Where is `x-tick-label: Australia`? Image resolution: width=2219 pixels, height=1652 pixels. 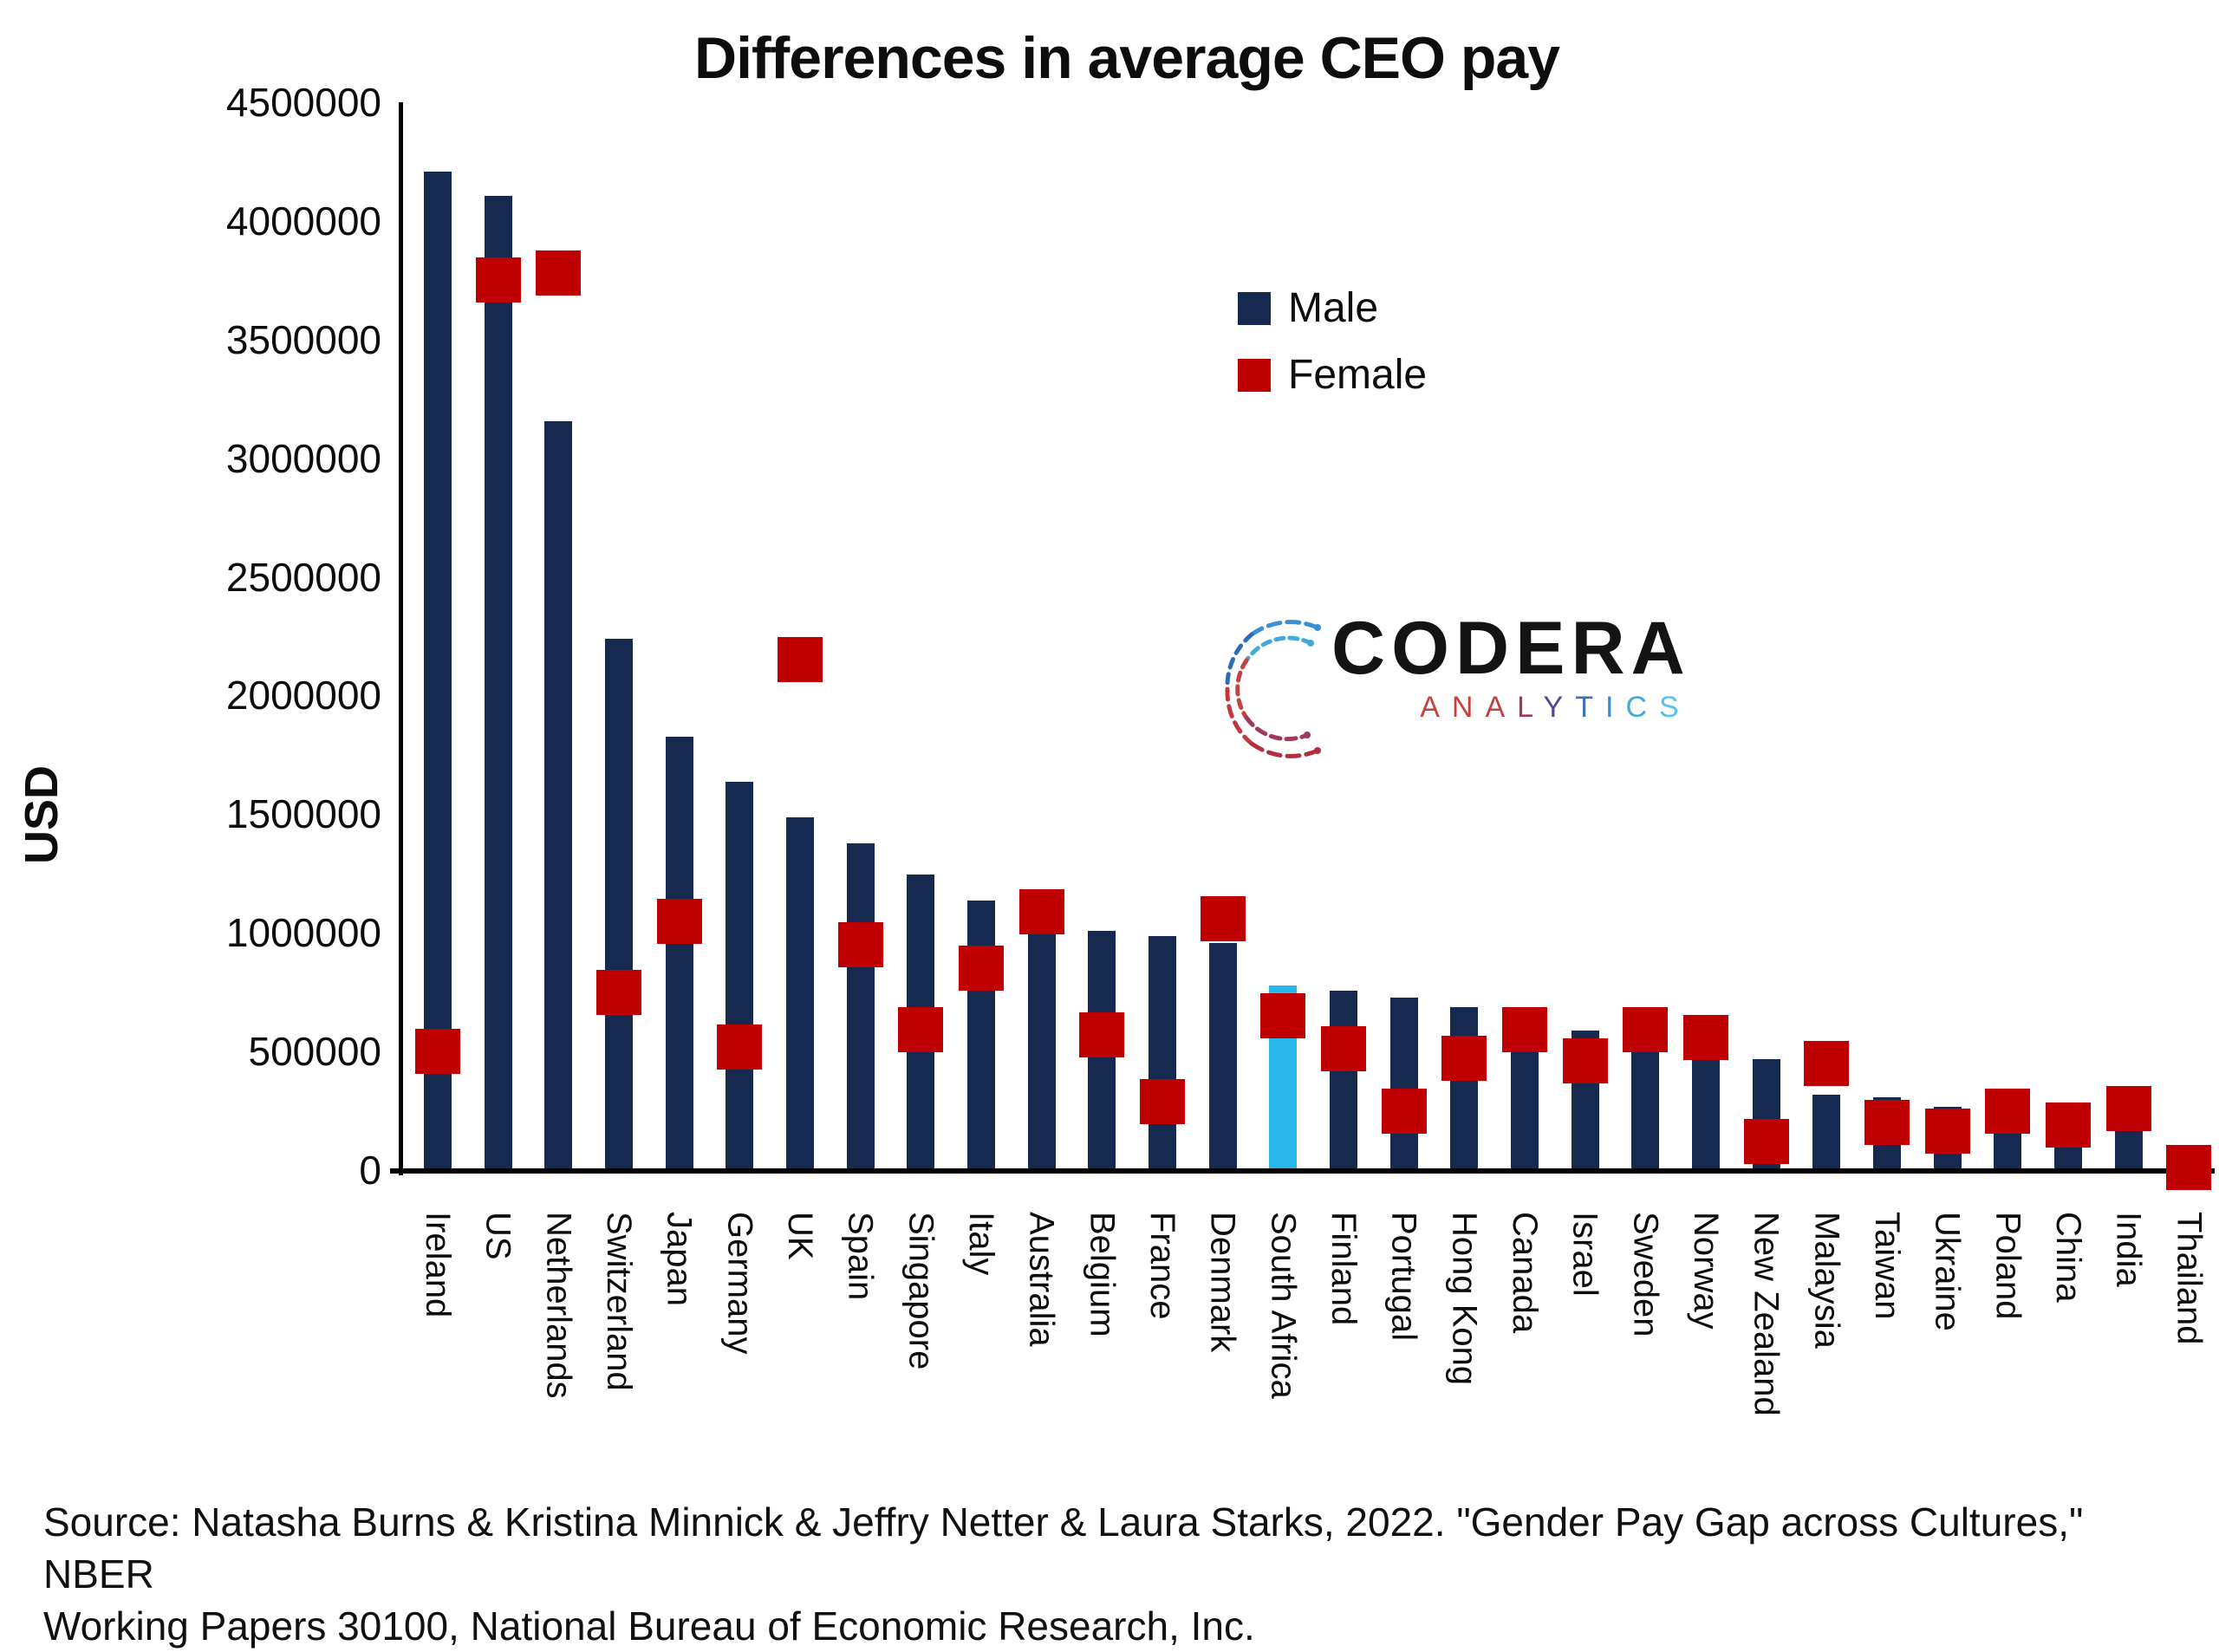
x-tick-label: Australia is located at coordinates (1041, 1279).